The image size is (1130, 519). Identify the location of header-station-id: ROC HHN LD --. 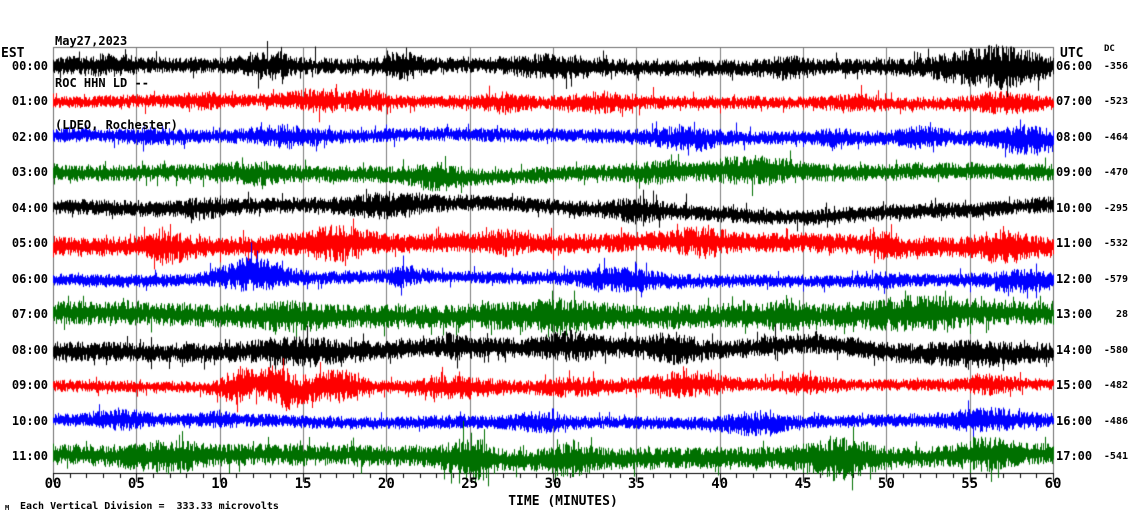
(102, 83).